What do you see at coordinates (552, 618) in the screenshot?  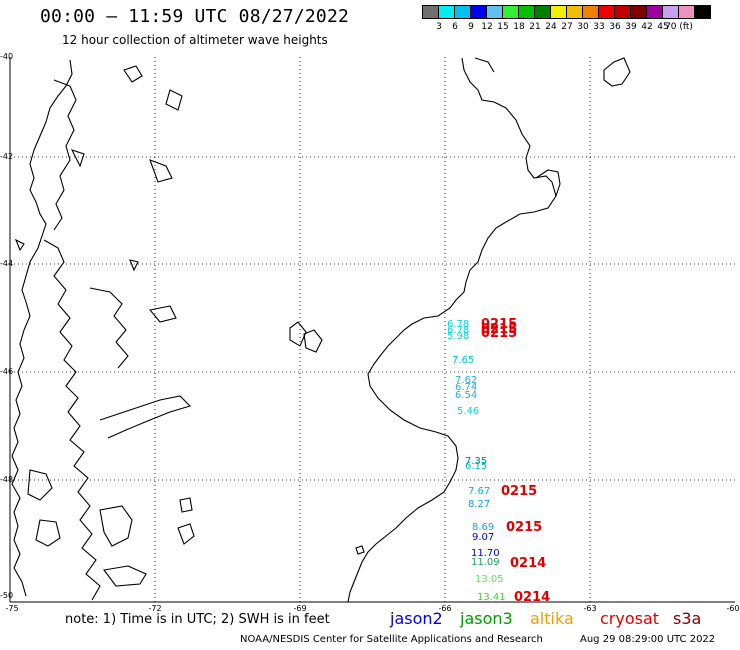 I see `satellite-name: altika` at bounding box center [552, 618].